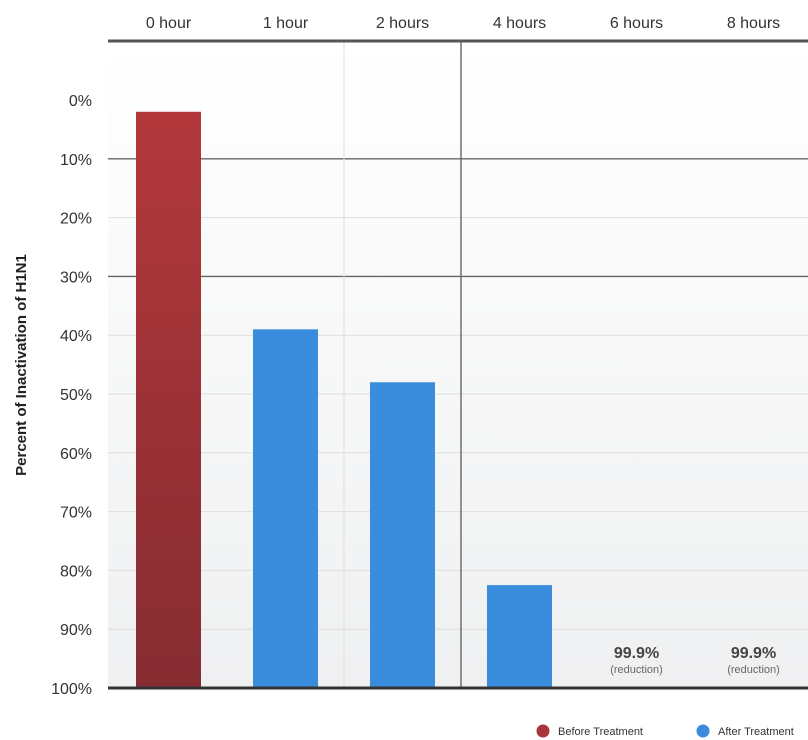 Image resolution: width=808 pixels, height=740 pixels. I want to click on y-tick-label: 30%, so click(76, 277).